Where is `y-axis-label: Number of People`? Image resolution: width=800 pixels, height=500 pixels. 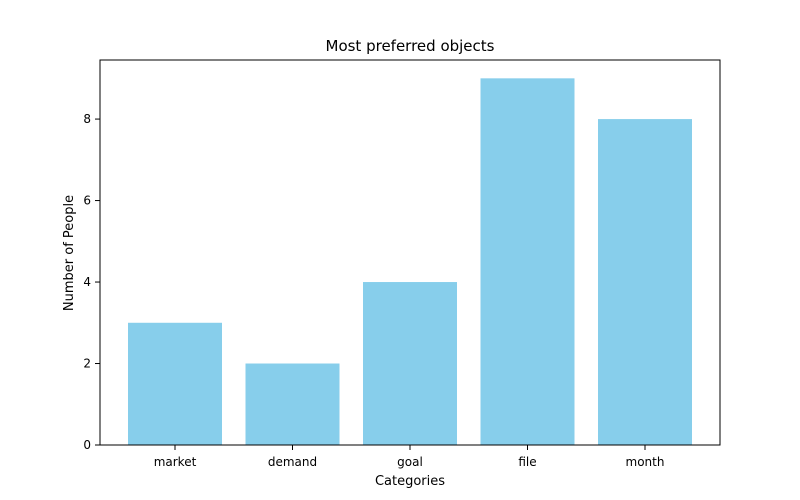 y-axis-label: Number of People is located at coordinates (69, 253).